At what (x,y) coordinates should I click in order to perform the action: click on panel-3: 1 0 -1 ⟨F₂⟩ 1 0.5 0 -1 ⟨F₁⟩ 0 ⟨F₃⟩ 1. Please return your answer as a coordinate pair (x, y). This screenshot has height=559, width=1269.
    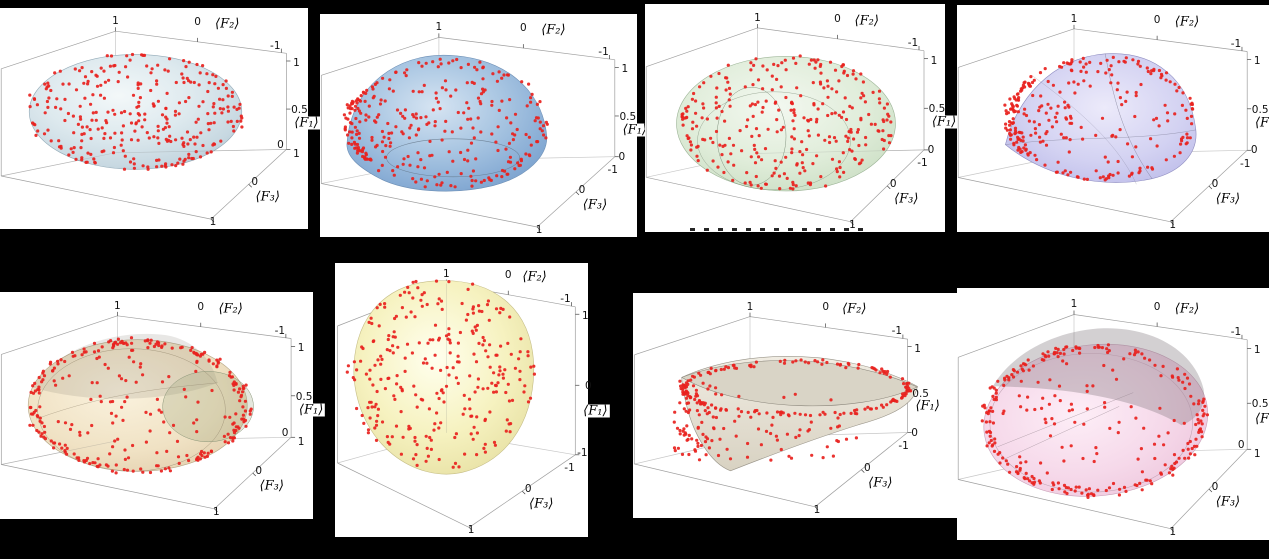
    Looking at the image, I should click on (802, 118).